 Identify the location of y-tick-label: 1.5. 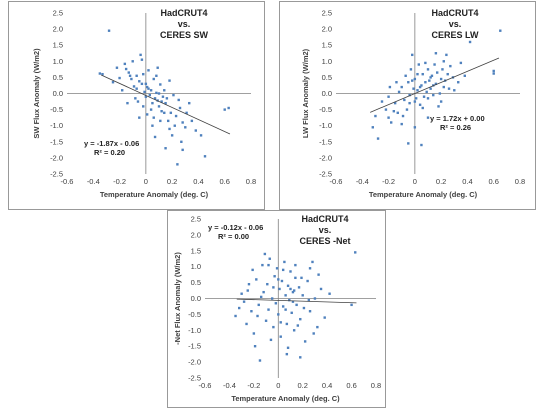
(58, 45).